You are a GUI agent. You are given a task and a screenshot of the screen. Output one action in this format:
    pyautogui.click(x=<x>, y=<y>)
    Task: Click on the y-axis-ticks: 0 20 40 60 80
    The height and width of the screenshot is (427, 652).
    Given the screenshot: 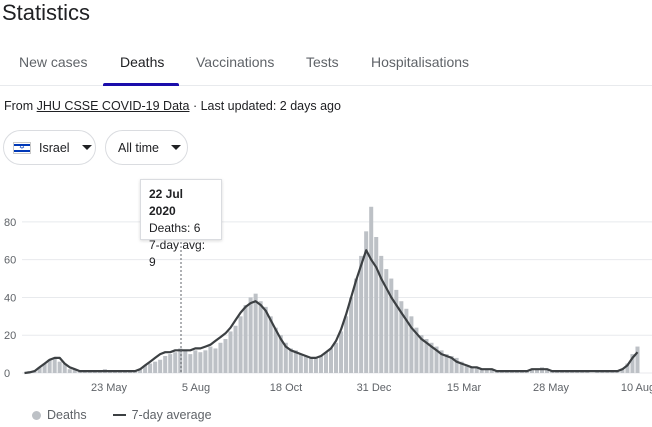 What is the action you would take?
    pyautogui.click(x=10, y=298)
    